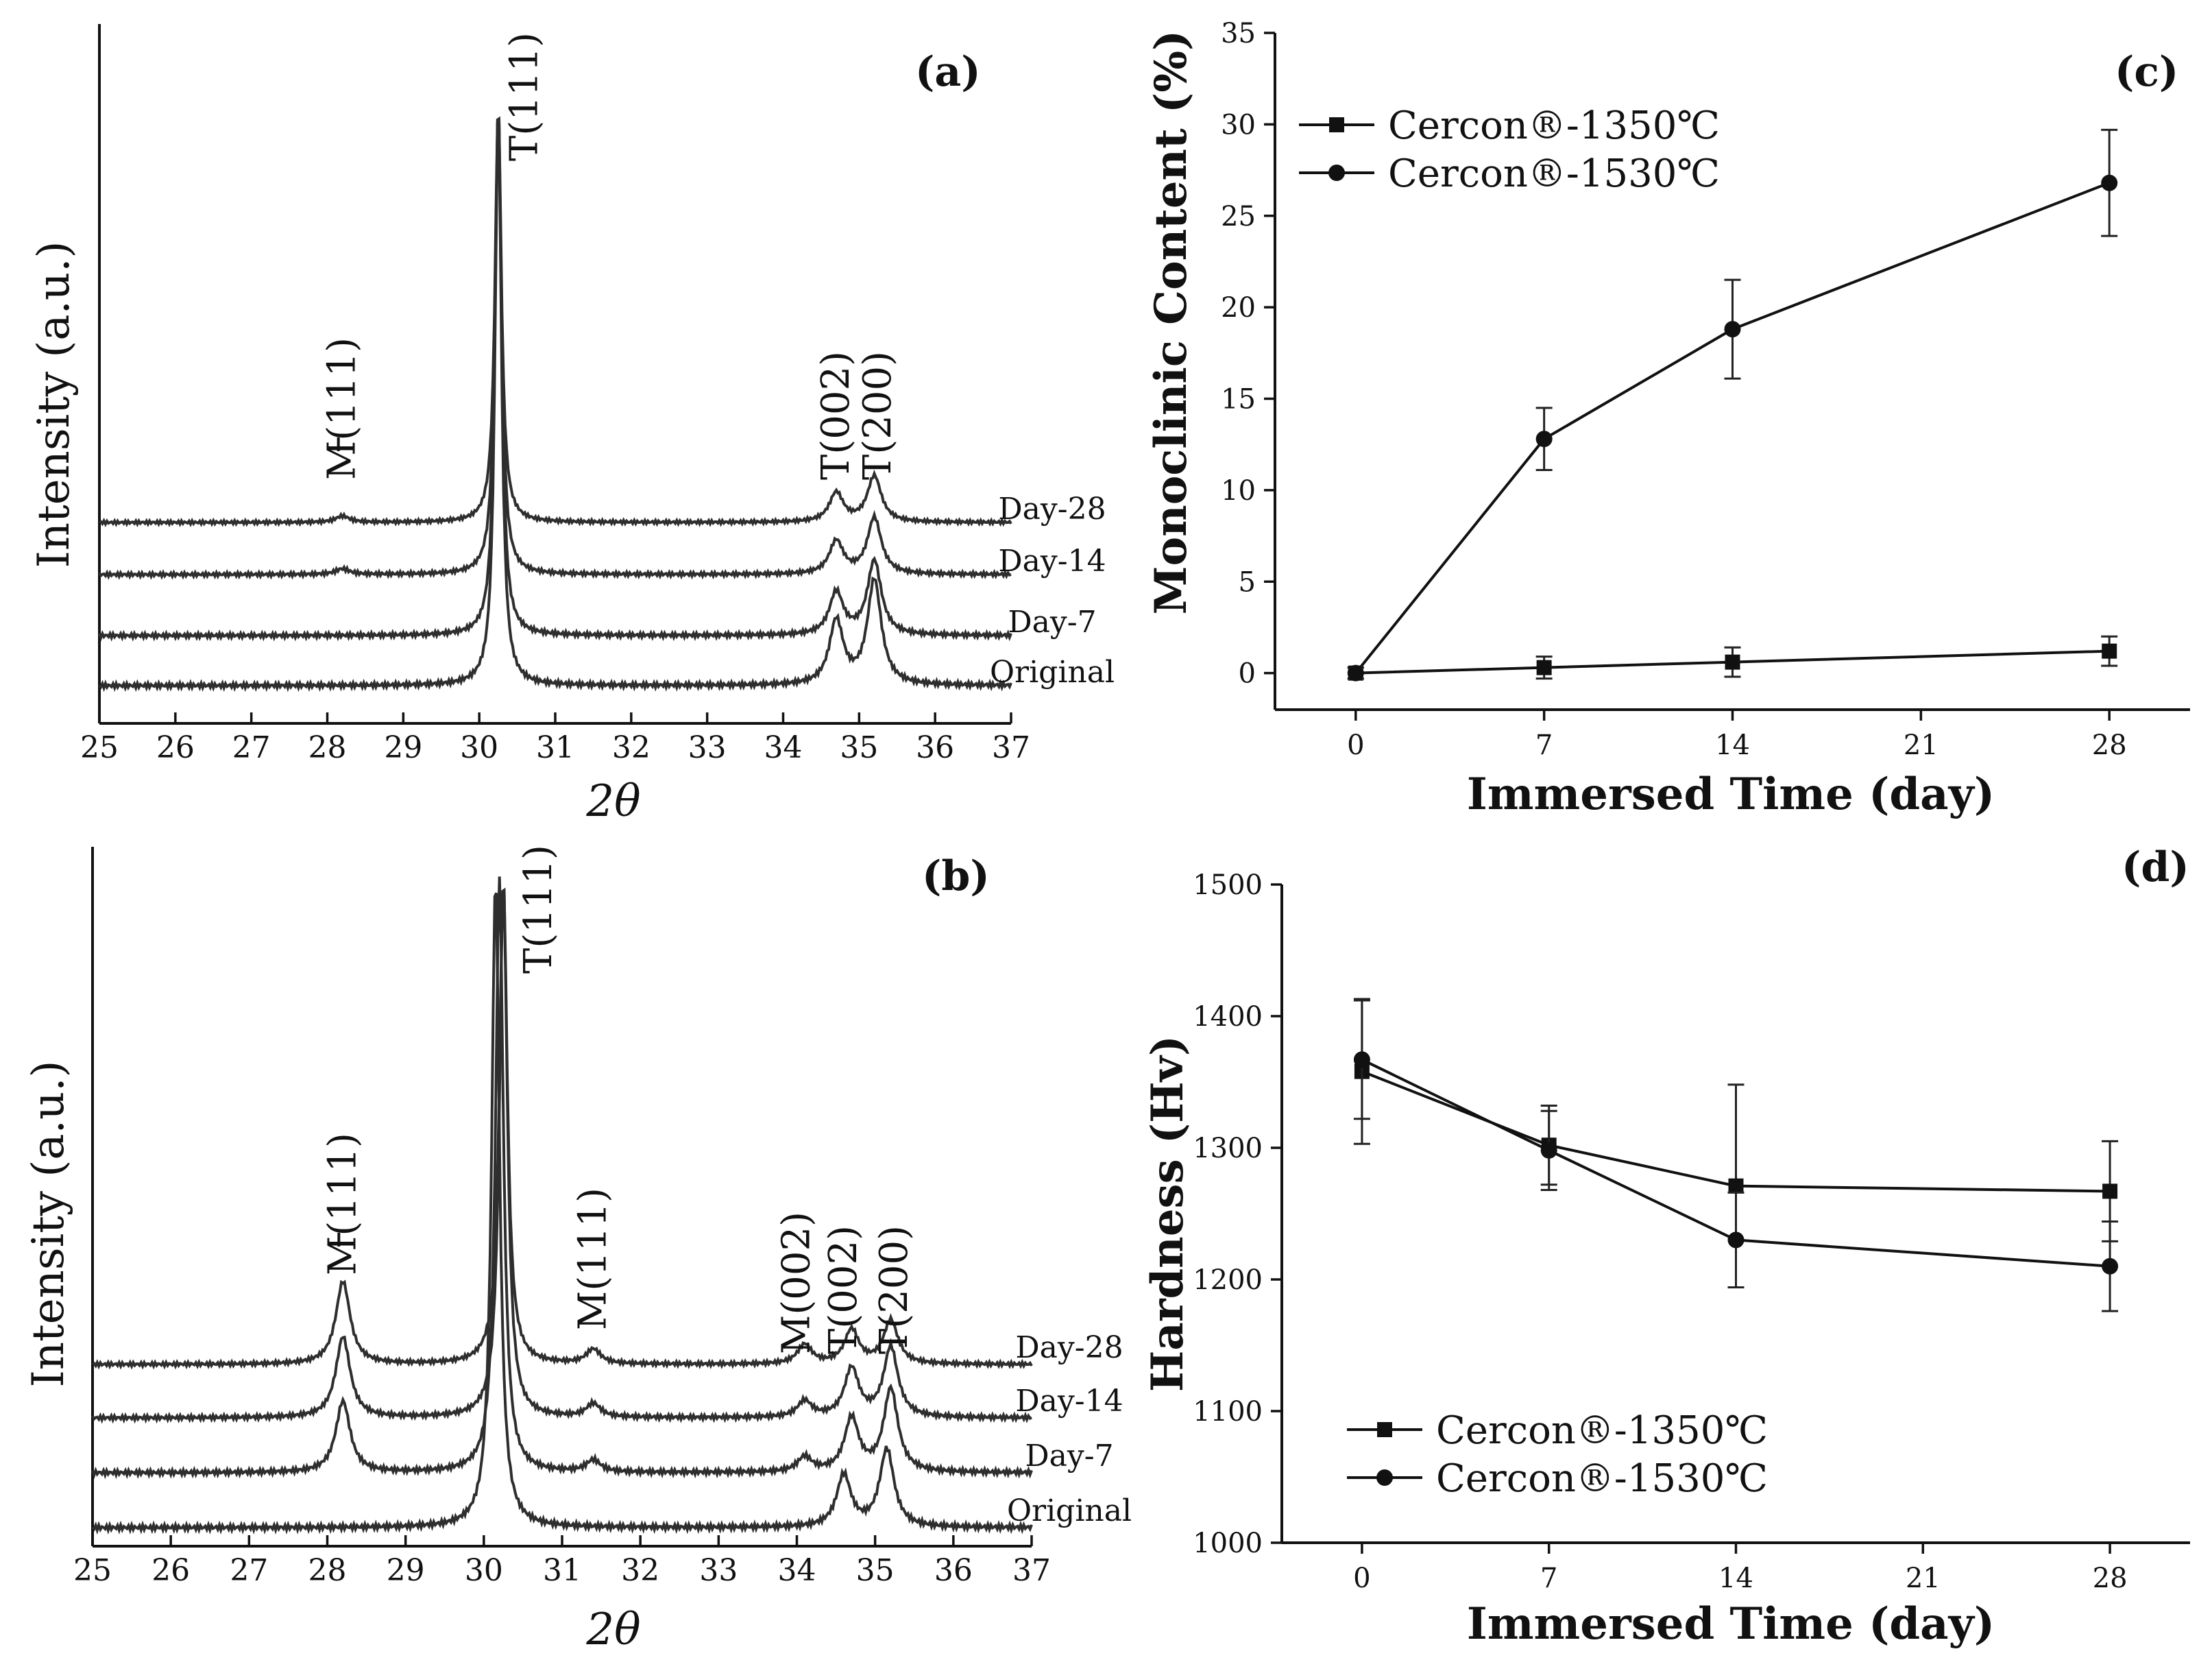 This screenshot has height=1660, width=2212. I want to click on y-tick-label: 1300, so click(1228, 1148).